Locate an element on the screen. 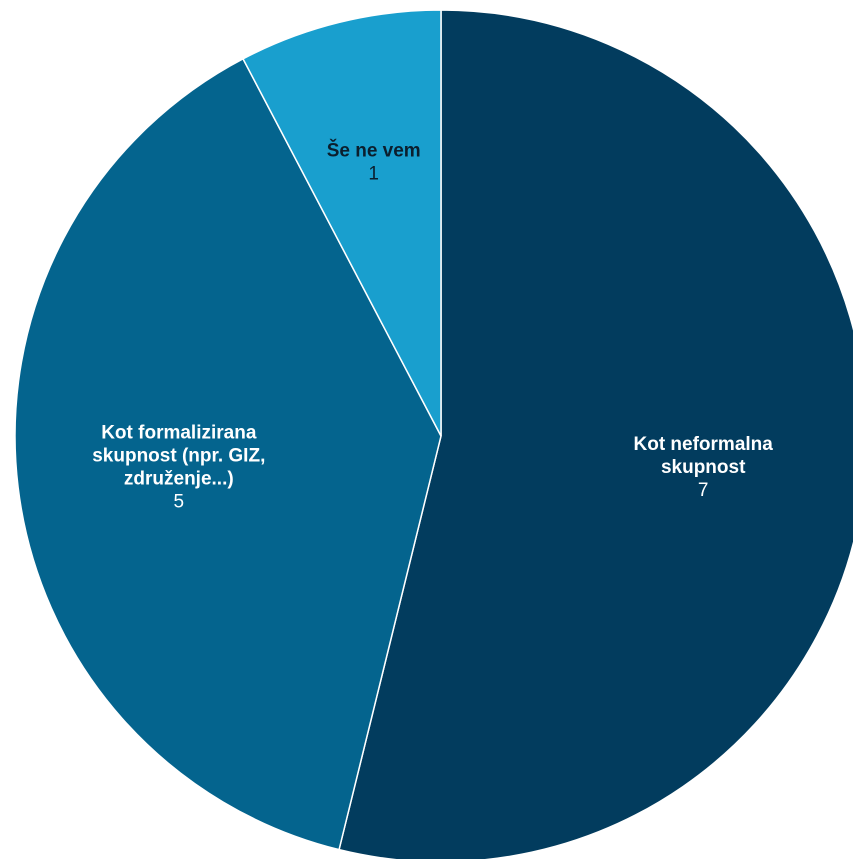  slice-label-1-line-2: združenje...) is located at coordinates (179, 478).